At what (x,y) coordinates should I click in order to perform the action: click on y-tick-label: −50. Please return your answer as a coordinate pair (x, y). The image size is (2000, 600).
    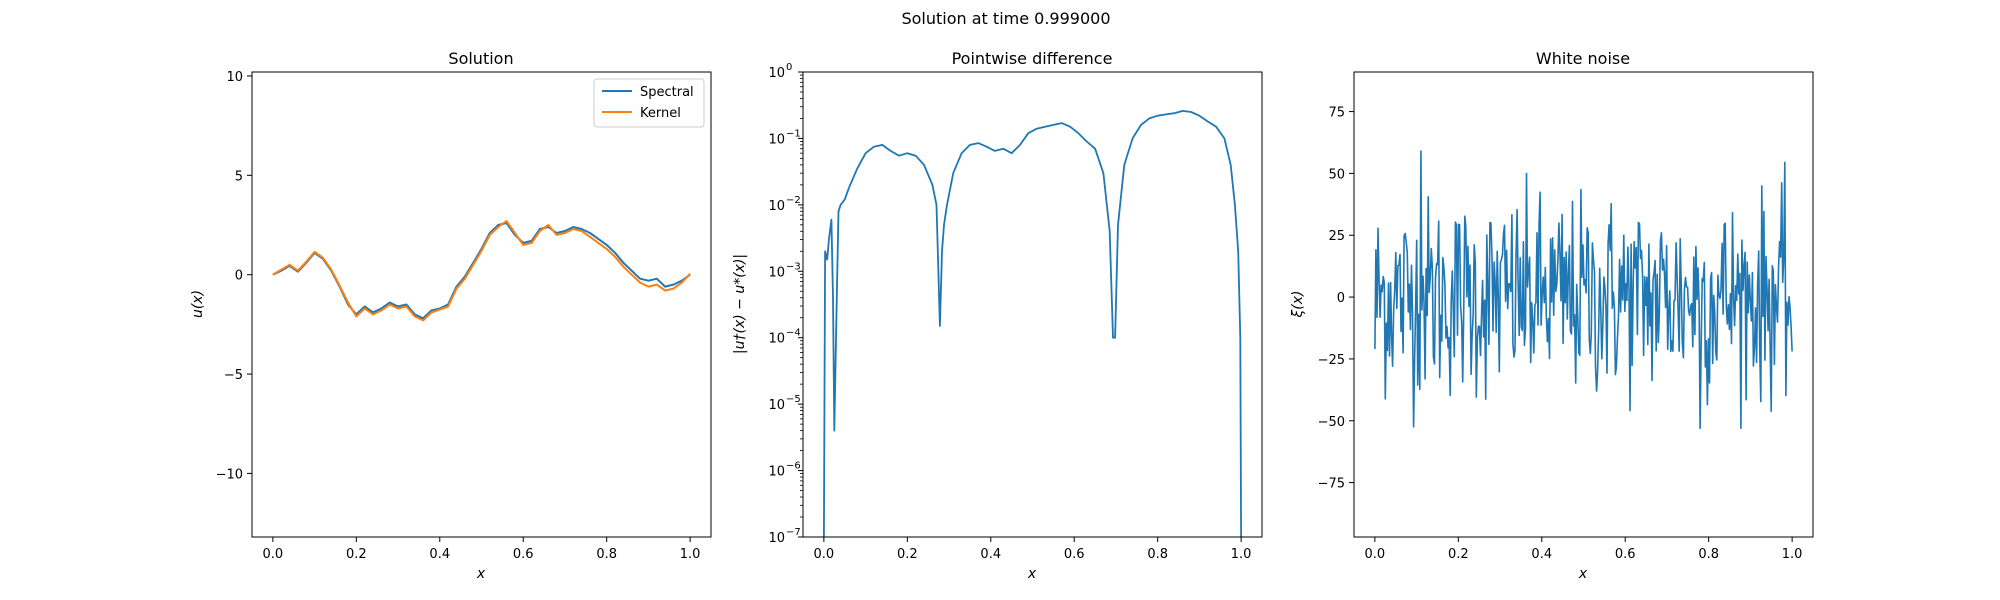
    Looking at the image, I should click on (1331, 422).